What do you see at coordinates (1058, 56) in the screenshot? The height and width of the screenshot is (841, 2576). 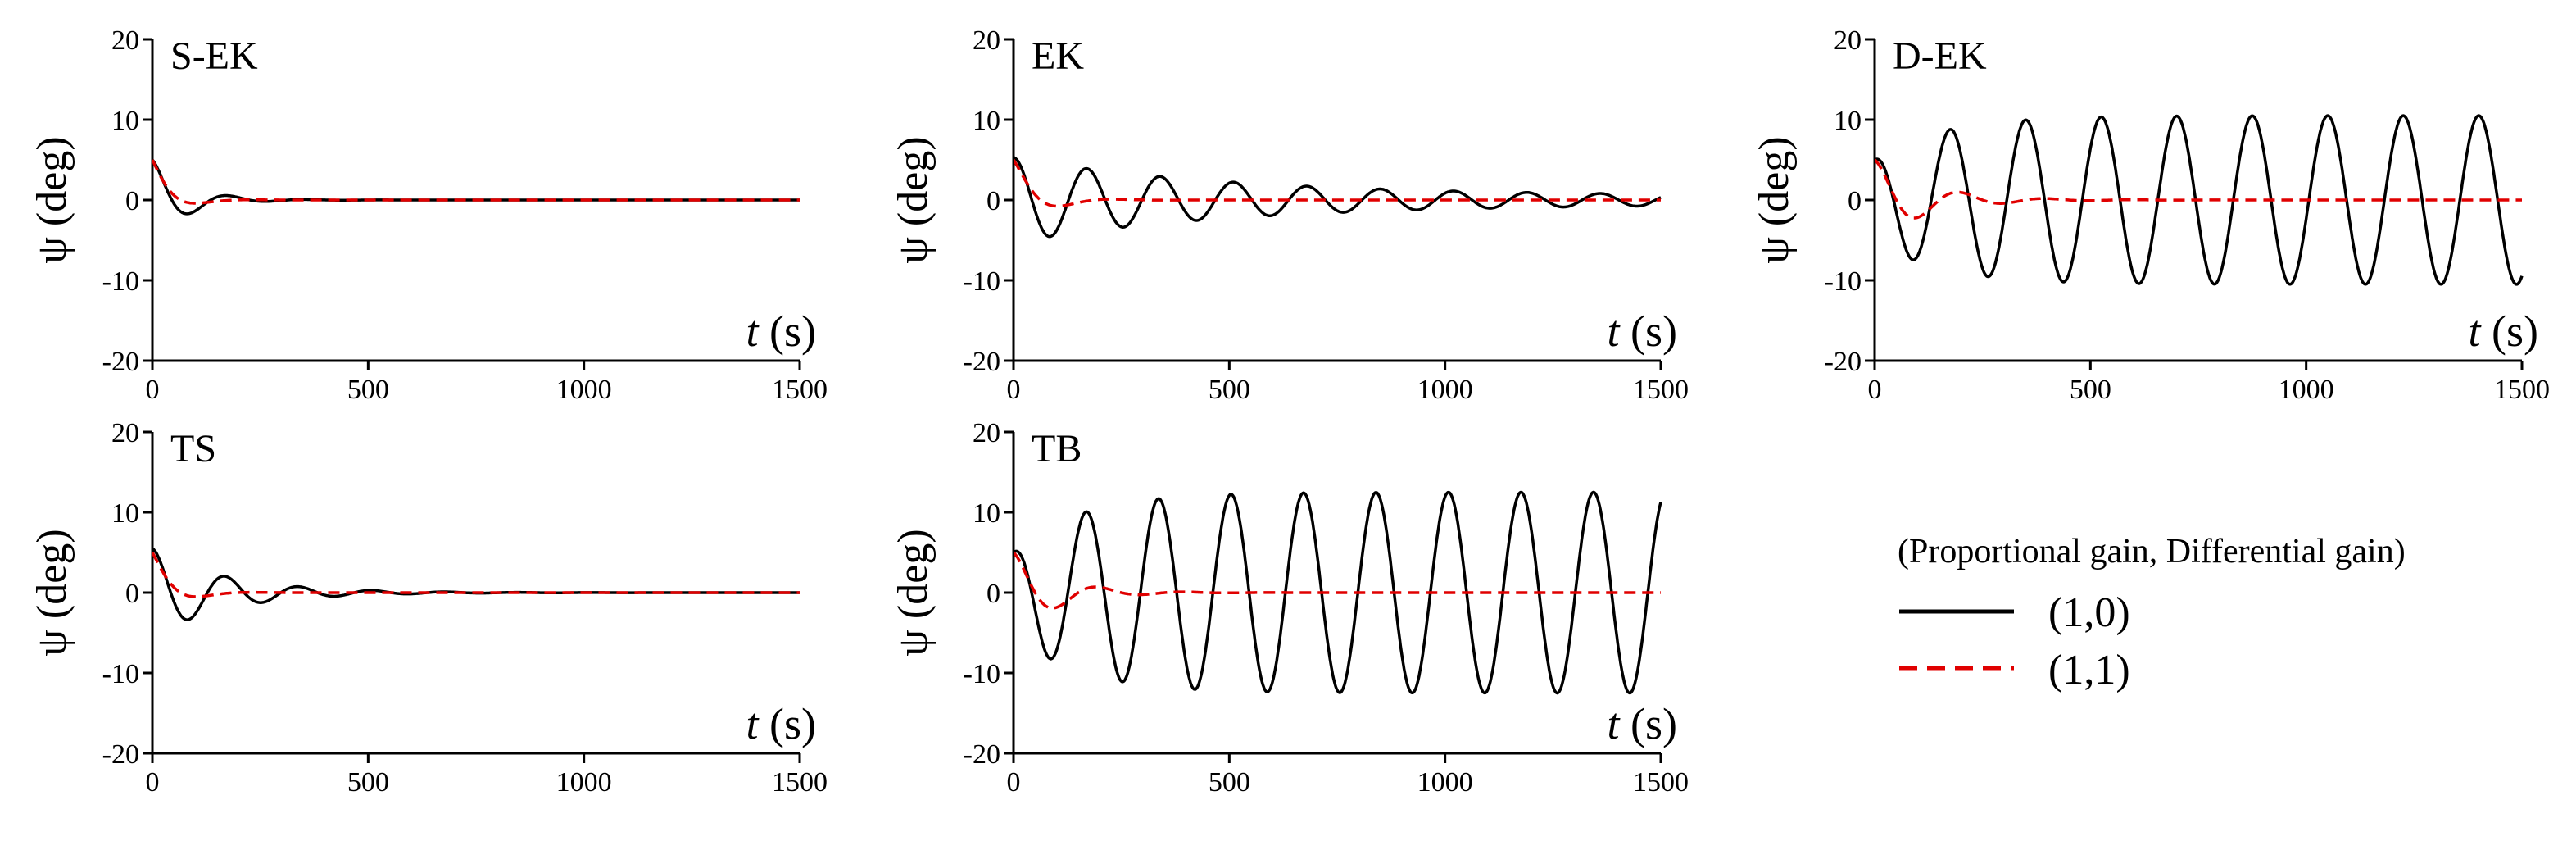 I see `panel-title: EK` at bounding box center [1058, 56].